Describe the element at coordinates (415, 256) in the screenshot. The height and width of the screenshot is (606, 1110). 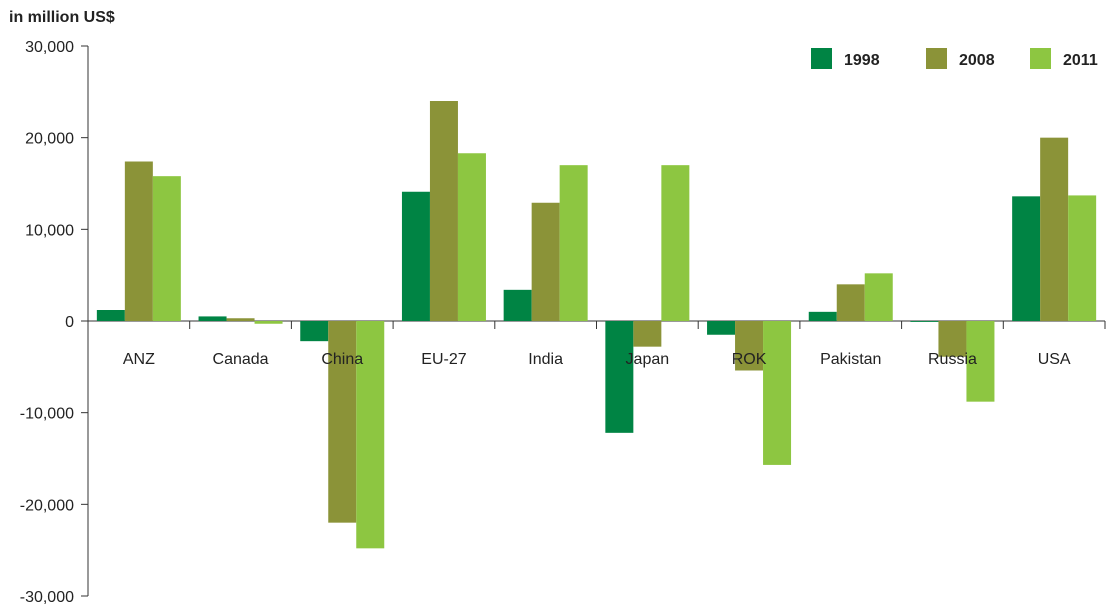
I see `bar-eu-27-1998` at that location.